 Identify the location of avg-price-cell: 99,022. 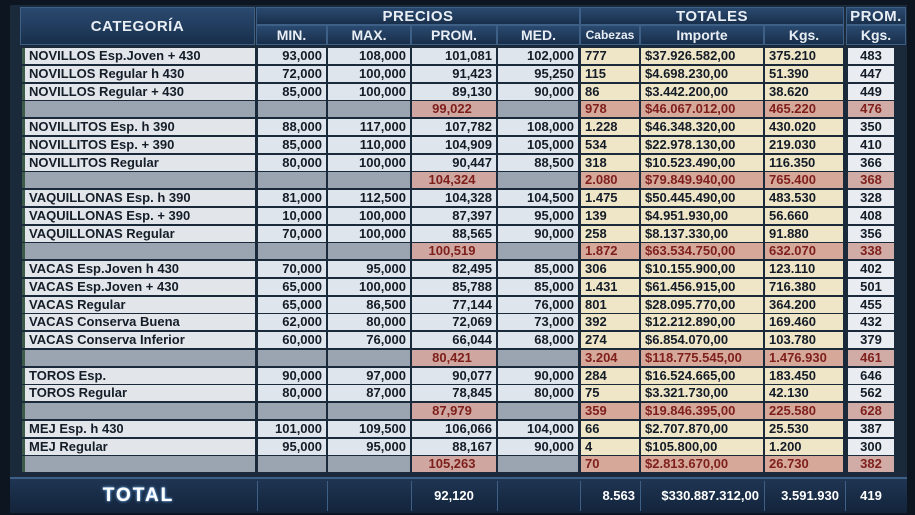
(454, 109).